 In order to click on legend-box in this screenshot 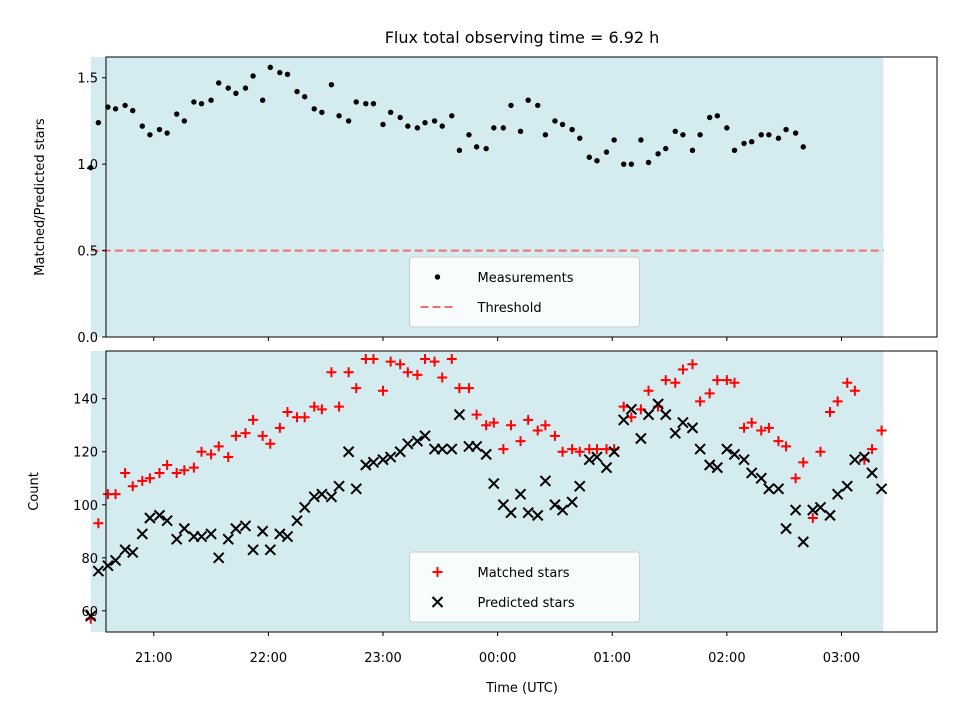, I will do `click(524, 587)`.